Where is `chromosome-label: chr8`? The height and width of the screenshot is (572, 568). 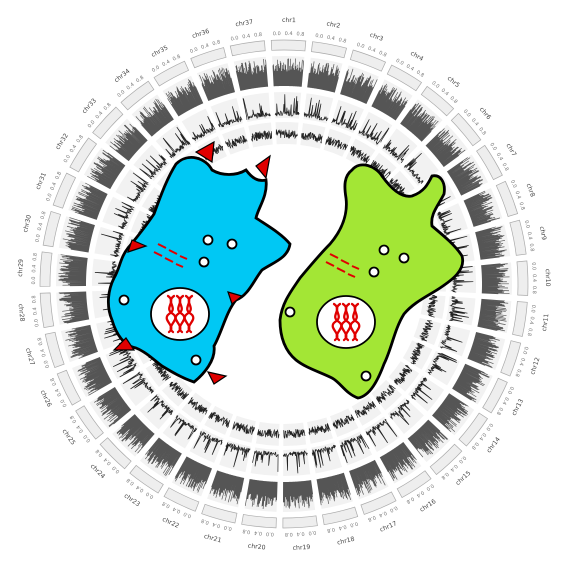
chromosome-label: chr8 is located at coordinates (530, 190).